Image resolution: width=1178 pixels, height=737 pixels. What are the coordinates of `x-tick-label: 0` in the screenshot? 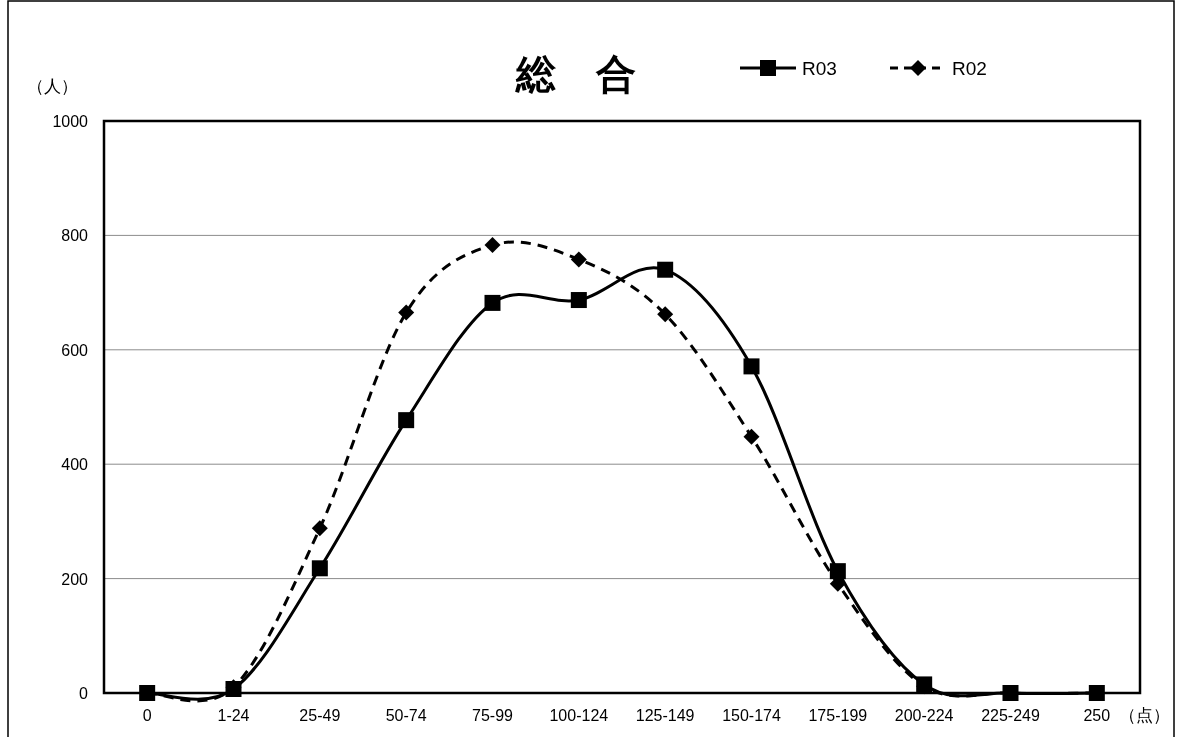 It's located at (147, 715).